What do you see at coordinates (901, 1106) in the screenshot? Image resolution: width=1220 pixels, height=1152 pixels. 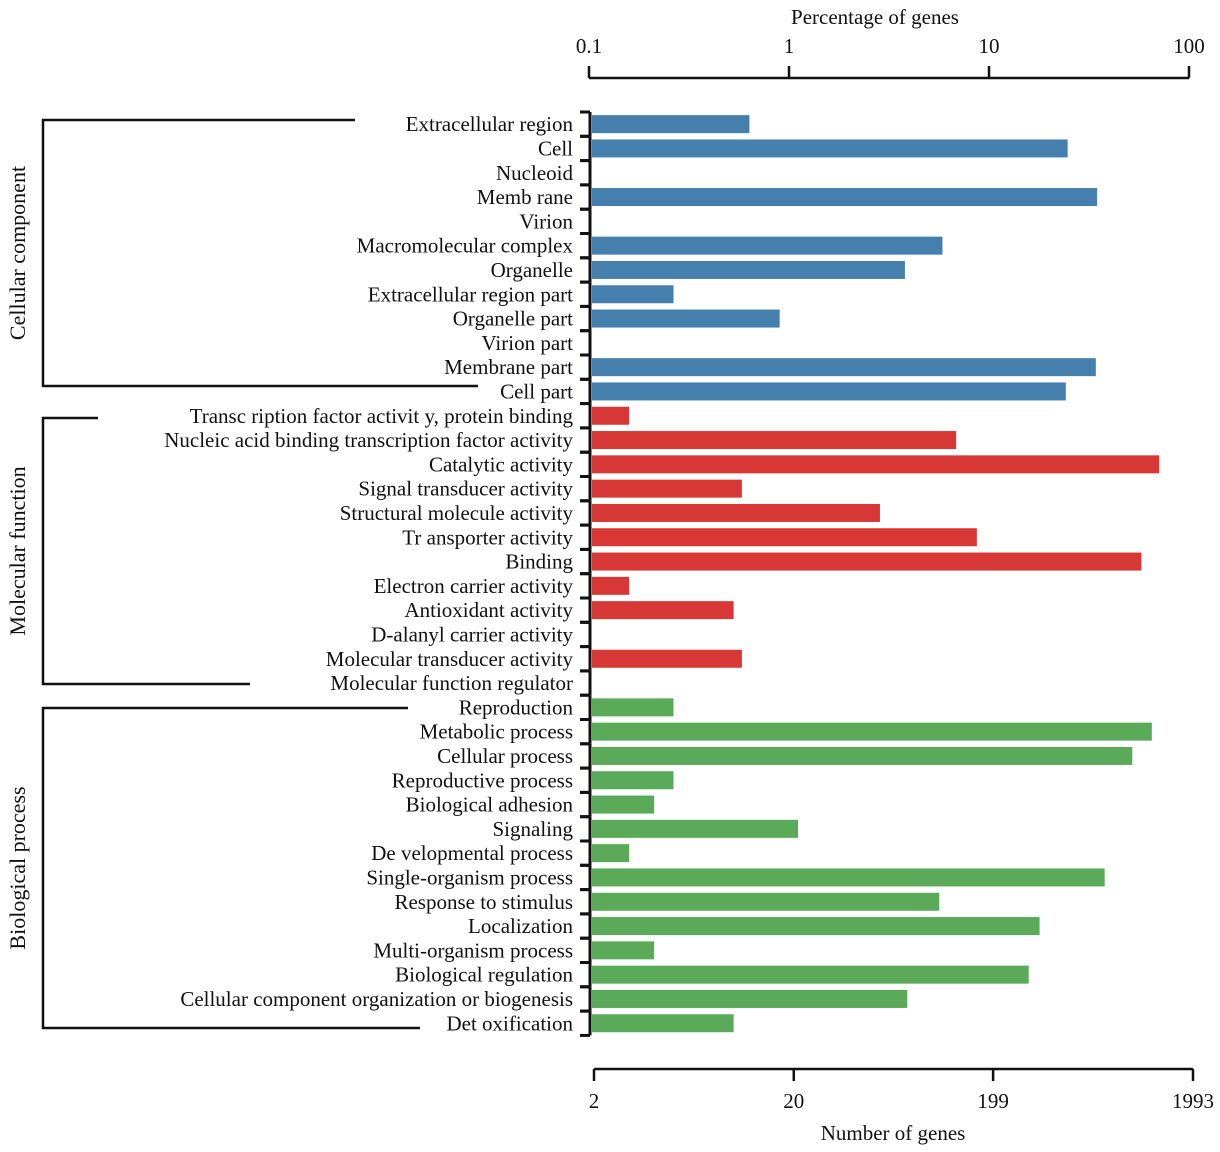 I see `bottom-axis: Number of genes 2 20 199 1993` at bounding box center [901, 1106].